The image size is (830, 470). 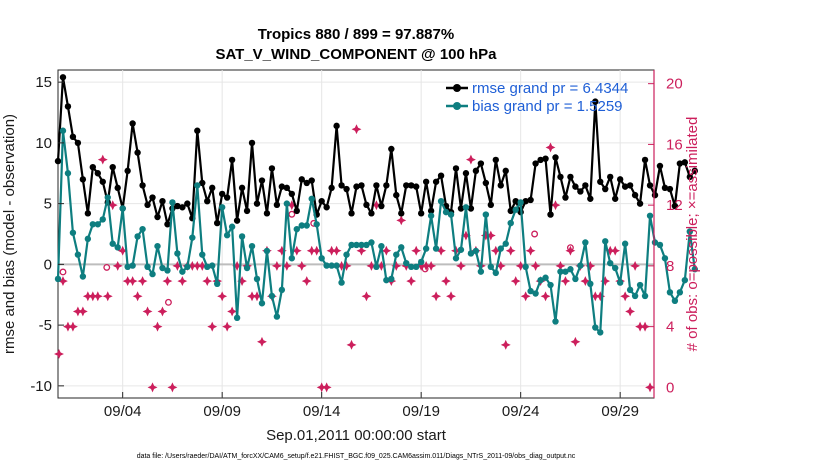 I want to click on x-axis-label: Sep.01,2011 00:00:00 start, so click(x=356, y=435).